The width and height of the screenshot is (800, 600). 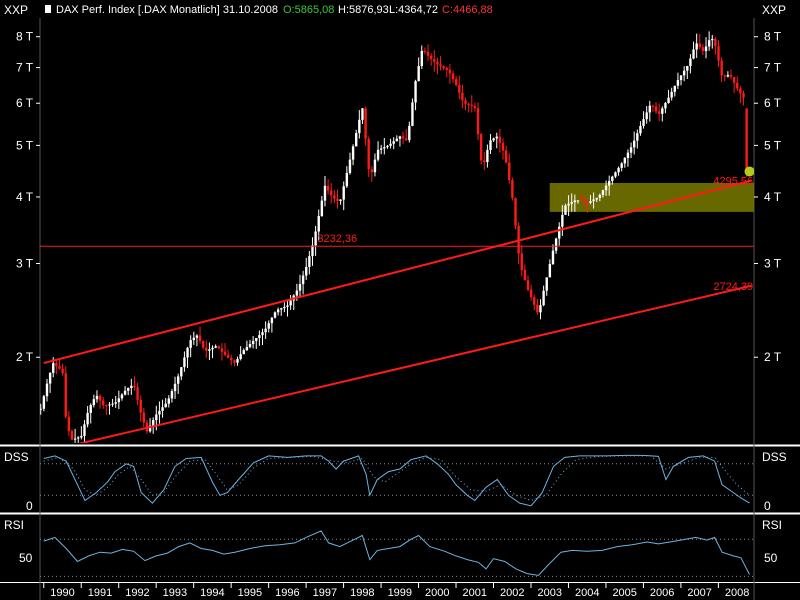 What do you see at coordinates (25, 357) in the screenshot?
I see `price-label-left: 2 T` at bounding box center [25, 357].